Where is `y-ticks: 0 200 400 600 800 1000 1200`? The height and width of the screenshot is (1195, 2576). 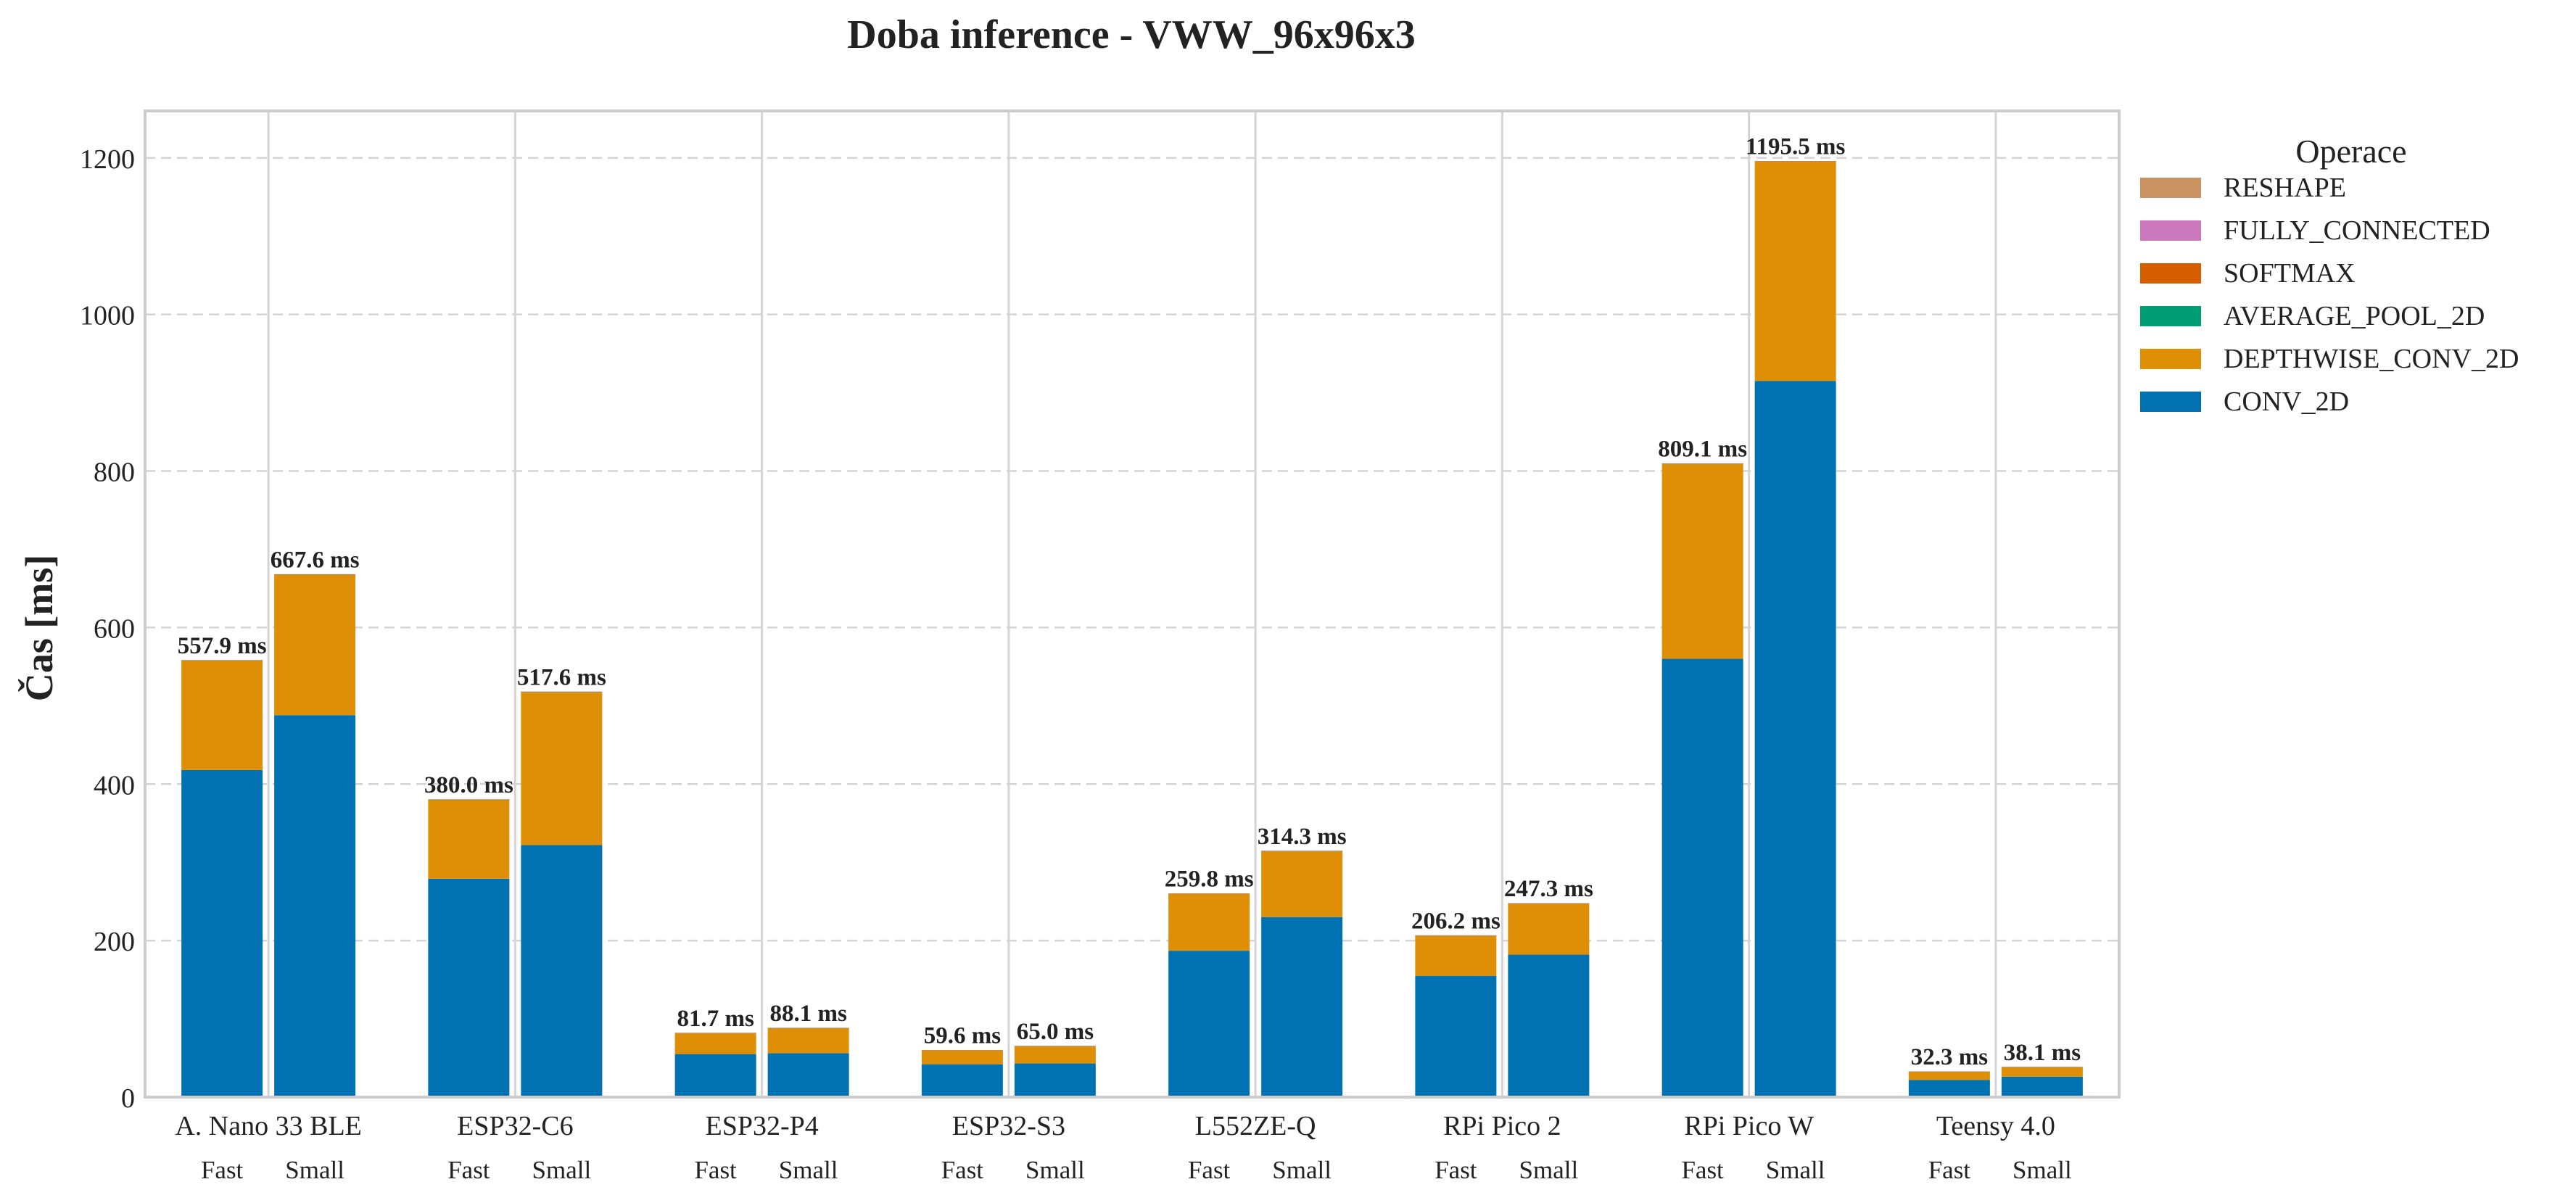 y-ticks: 0 200 400 600 800 1000 1200 is located at coordinates (107, 629).